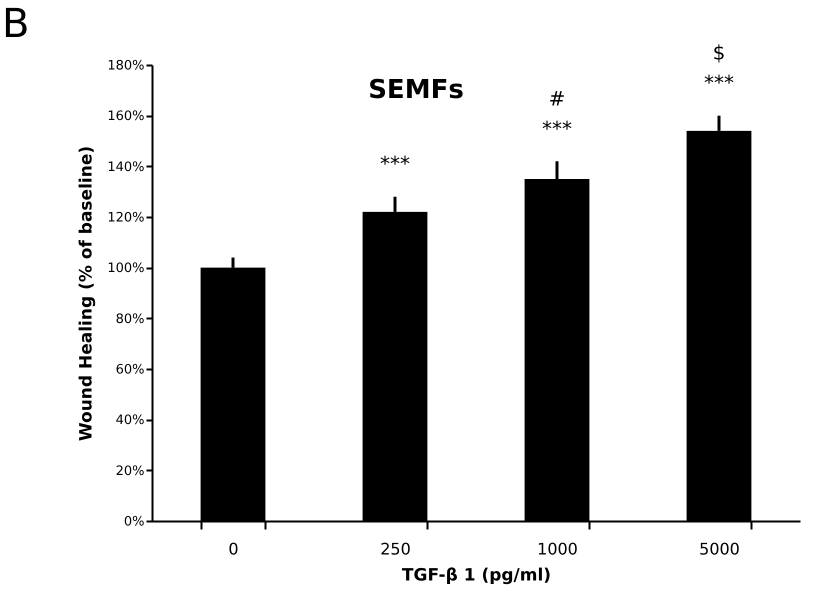  Describe the element at coordinates (416, 90) in the screenshot. I see `chart-title: SEMFs` at that location.